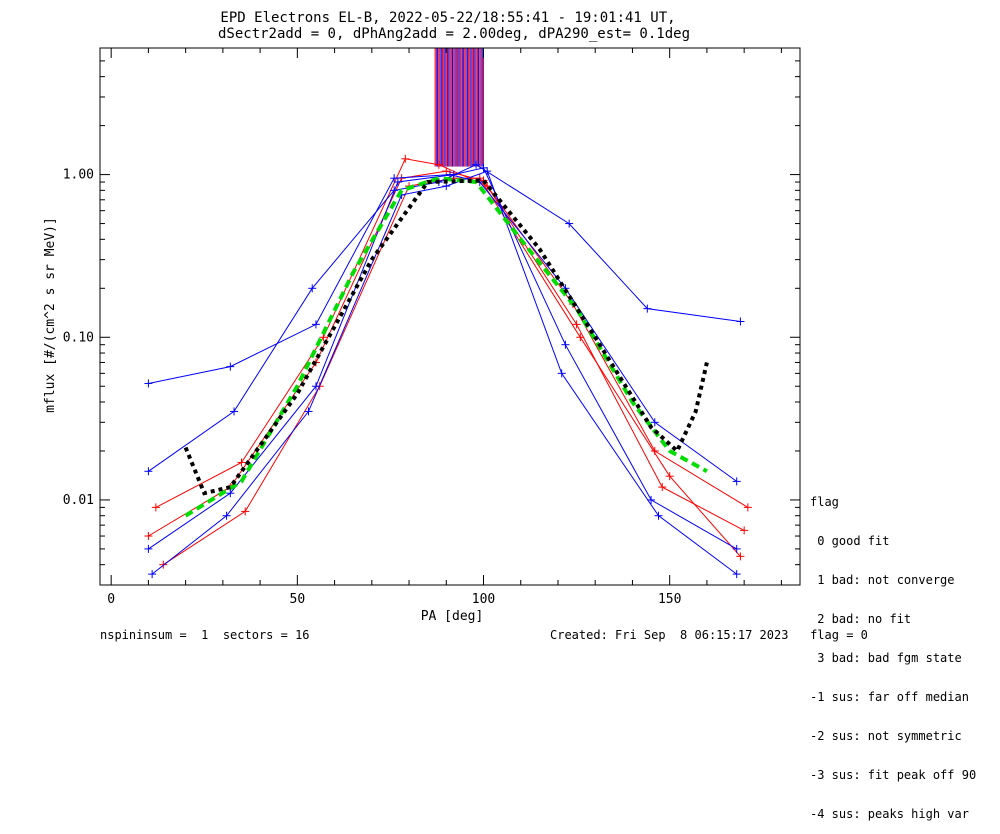 The image size is (1000, 834). What do you see at coordinates (889, 697) in the screenshot?
I see `legend-item: -1 sus: far off median` at bounding box center [889, 697].